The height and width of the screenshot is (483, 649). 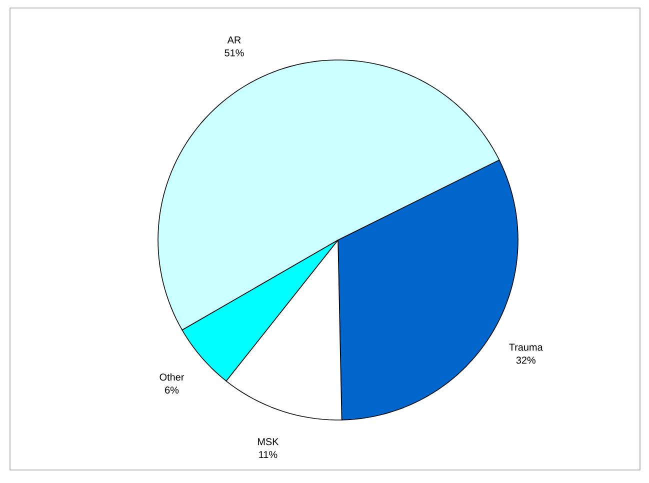 I want to click on slice-label: Other, so click(x=172, y=377).